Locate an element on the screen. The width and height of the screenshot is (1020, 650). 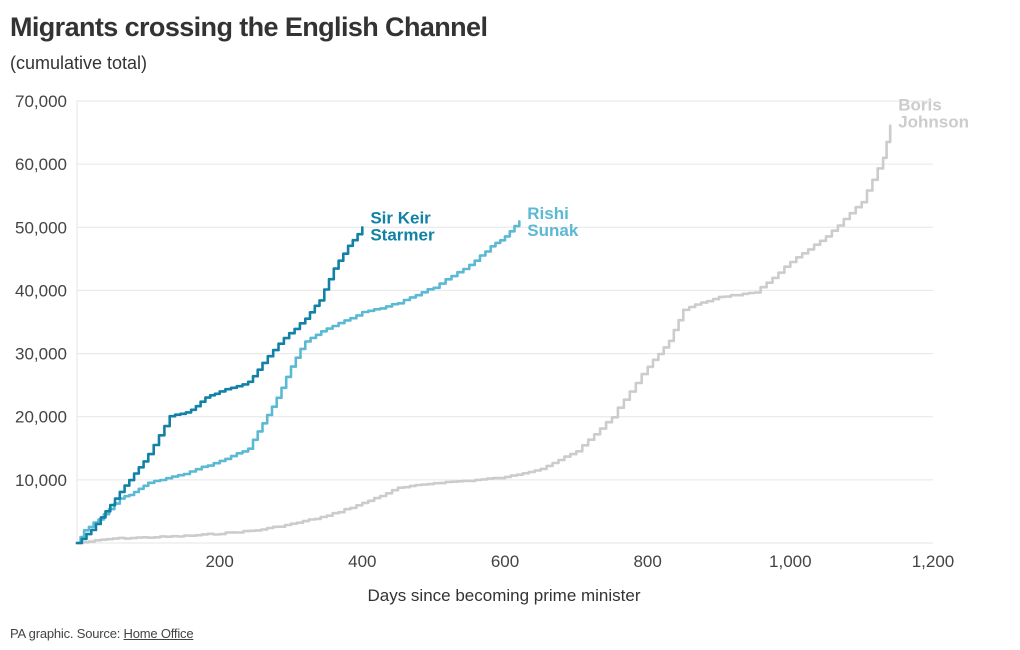
y-tick-label: 40,000 is located at coordinates (41, 290).